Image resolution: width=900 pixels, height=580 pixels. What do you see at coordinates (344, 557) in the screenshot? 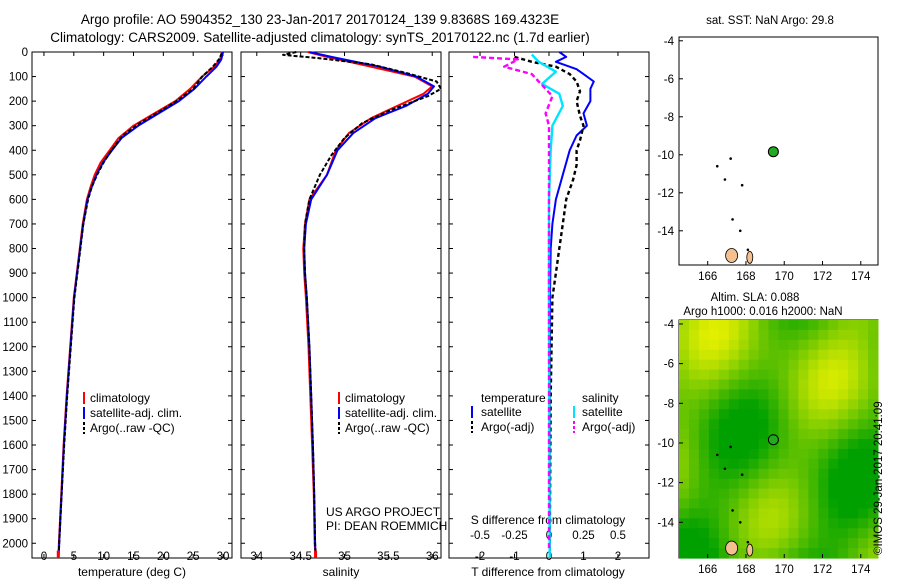
I see `x-tick-label: 35` at bounding box center [344, 557].